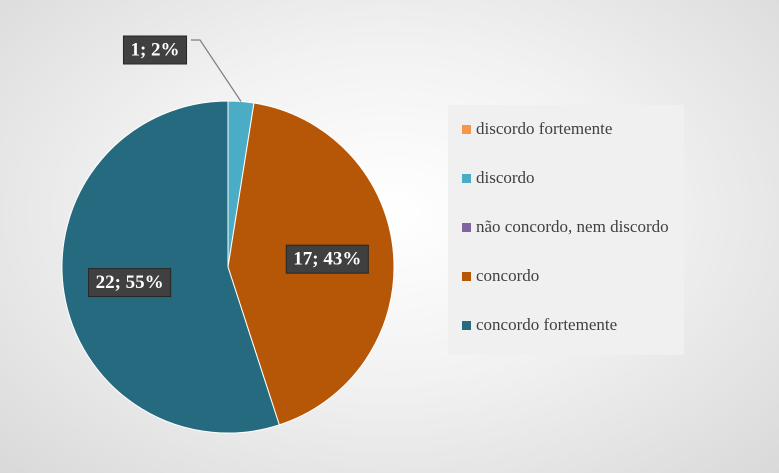 The image size is (779, 473). I want to click on data-label-text: 17; 43%, so click(327, 259).